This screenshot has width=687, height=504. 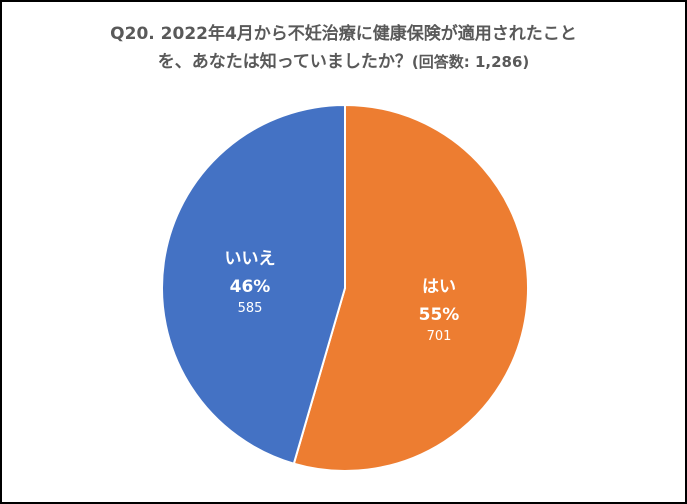 What do you see at coordinates (439, 287) in the screenshot?
I see `slice-label-yes-name: はい` at bounding box center [439, 287].